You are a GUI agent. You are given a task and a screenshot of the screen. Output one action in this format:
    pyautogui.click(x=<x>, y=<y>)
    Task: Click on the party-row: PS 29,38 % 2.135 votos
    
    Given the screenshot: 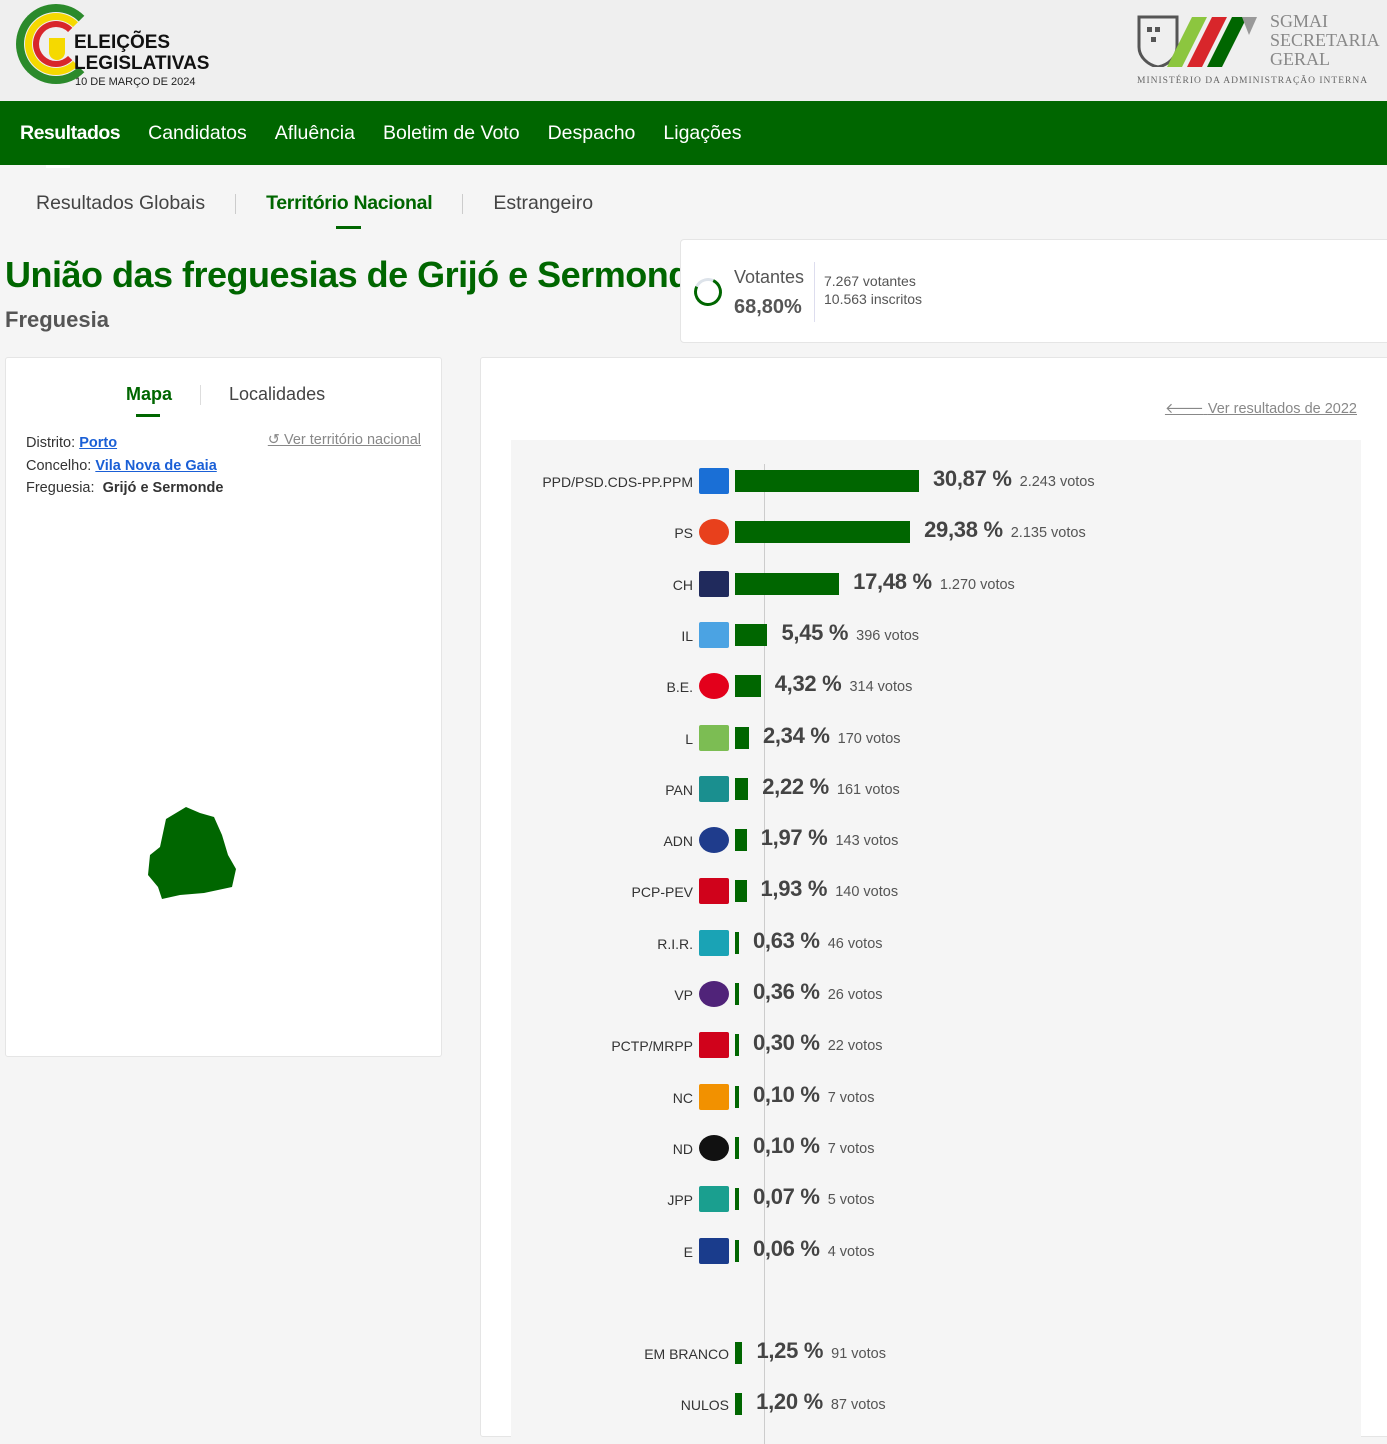 What is the action you would take?
    pyautogui.click(x=936, y=532)
    